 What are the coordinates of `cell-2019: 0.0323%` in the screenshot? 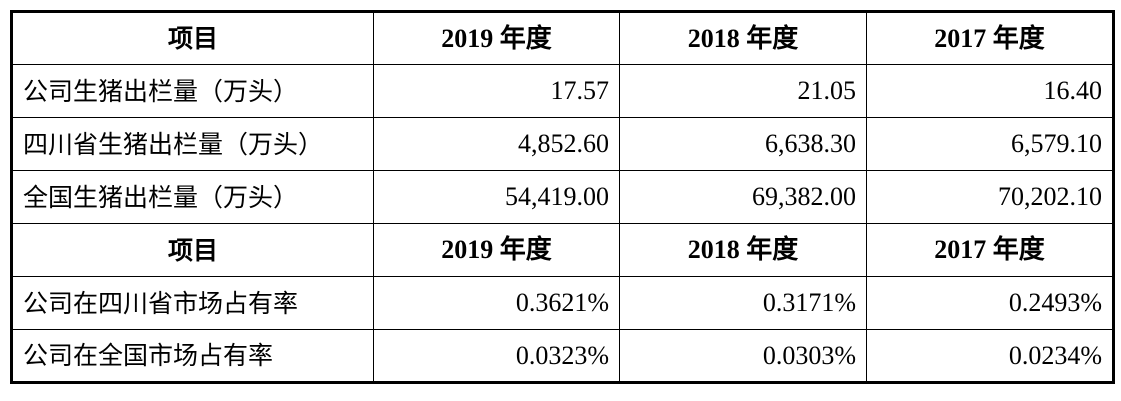 It's located at (496, 356).